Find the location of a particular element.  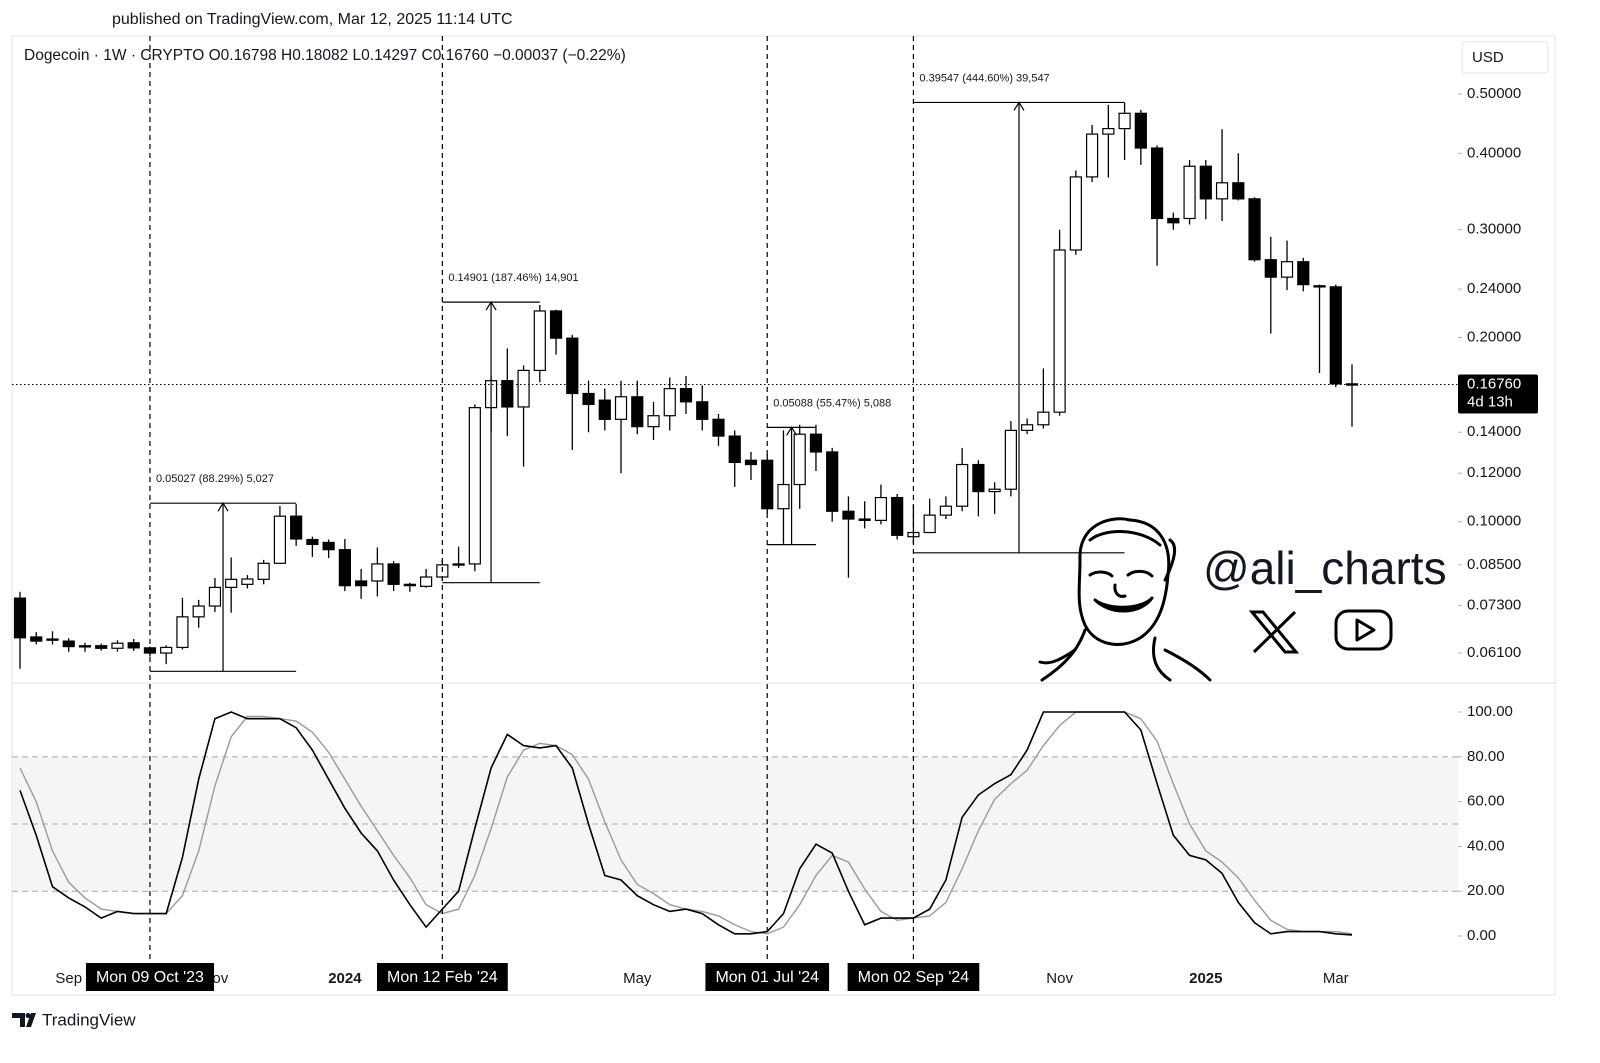

y-tick-label: 0.10000 is located at coordinates (1494, 521).